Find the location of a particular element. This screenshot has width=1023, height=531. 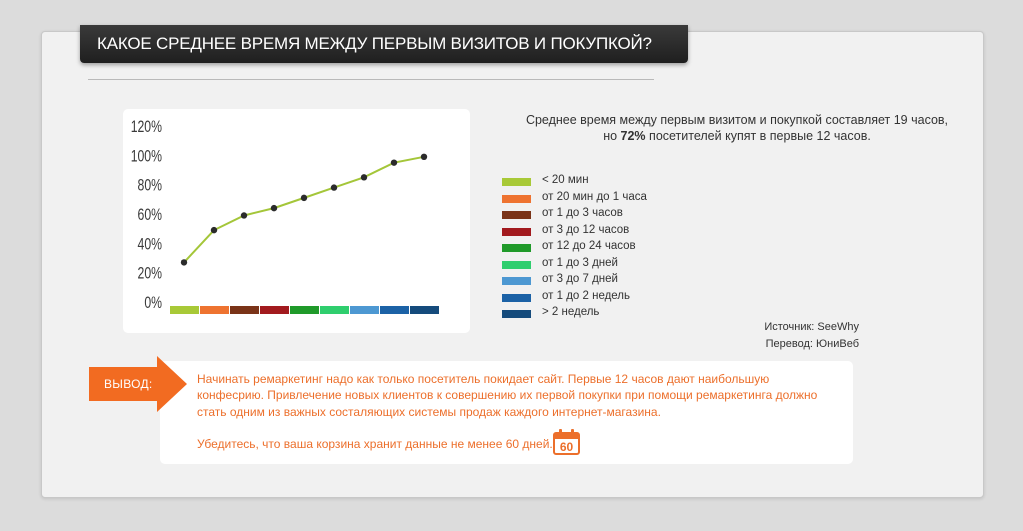

y-axis-ticks: 0% 20% 40% 60% 80% 100% 120% is located at coordinates (146, 215).